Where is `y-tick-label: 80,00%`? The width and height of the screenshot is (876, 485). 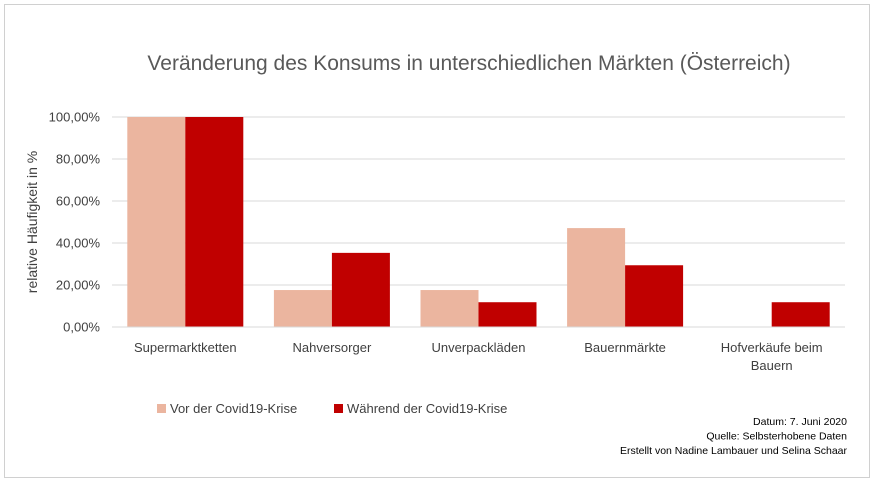
y-tick-label: 80,00% is located at coordinates (78, 159).